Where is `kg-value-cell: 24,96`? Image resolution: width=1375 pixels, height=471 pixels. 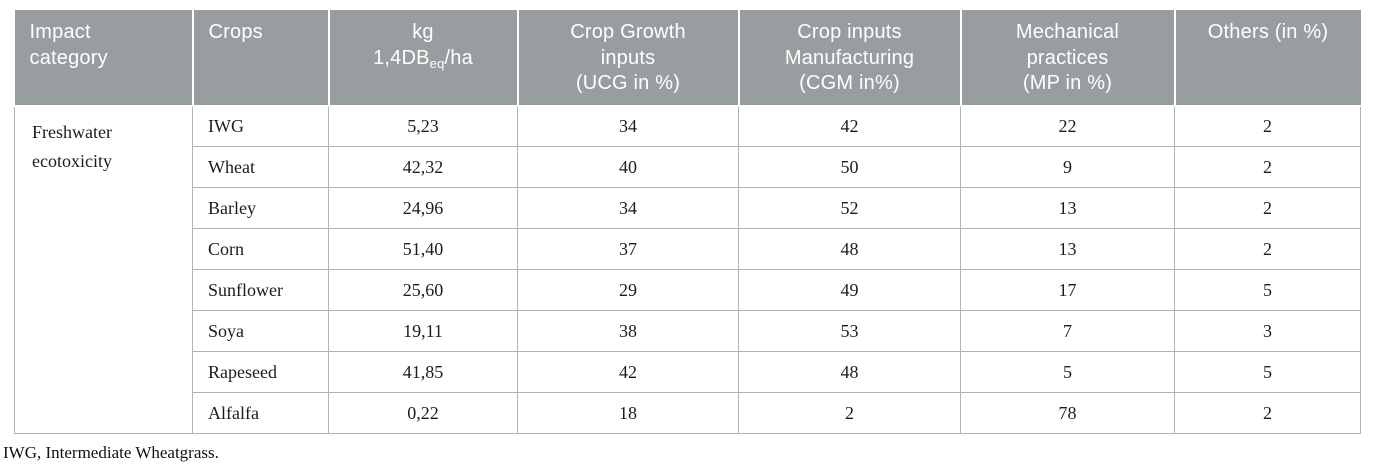 kg-value-cell: 24,96 is located at coordinates (423, 208).